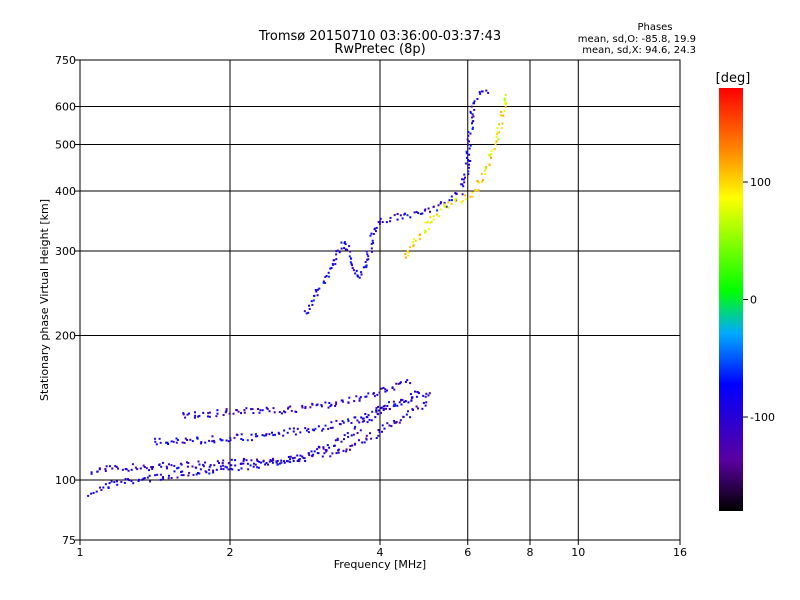 This screenshot has width=800, height=600. What do you see at coordinates (65, 251) in the screenshot?
I see `y-tick-label: 300` at bounding box center [65, 251].